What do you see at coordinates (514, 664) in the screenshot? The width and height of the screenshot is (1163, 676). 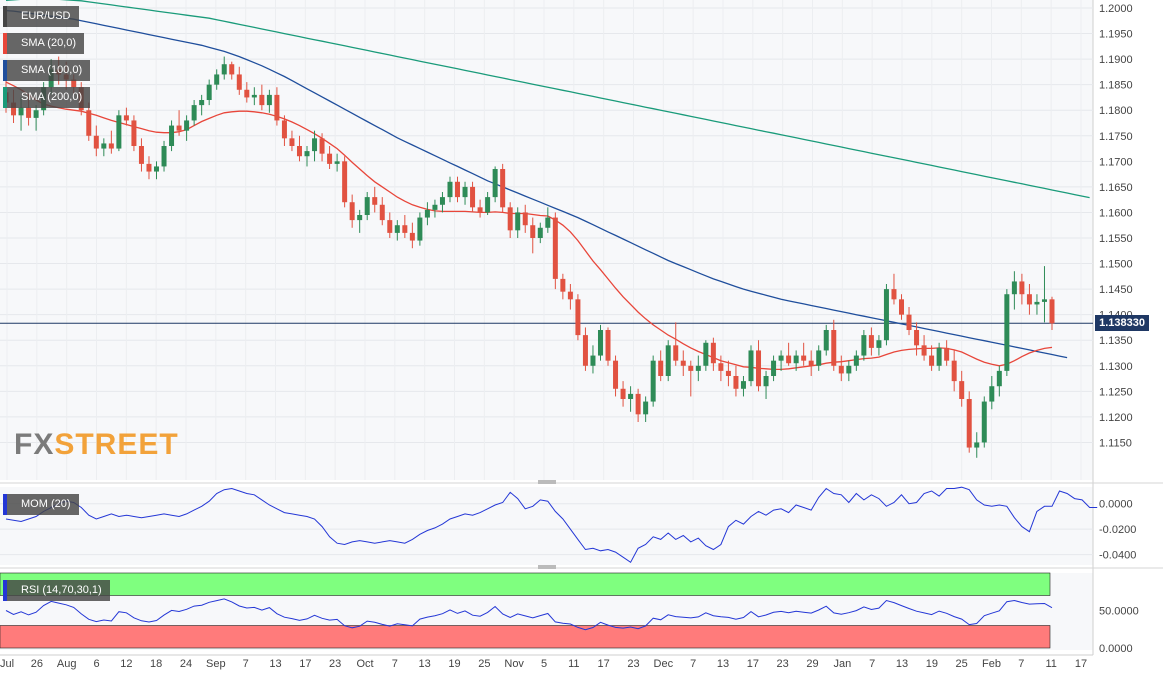 I see `time-tick-label: Nov` at bounding box center [514, 664].